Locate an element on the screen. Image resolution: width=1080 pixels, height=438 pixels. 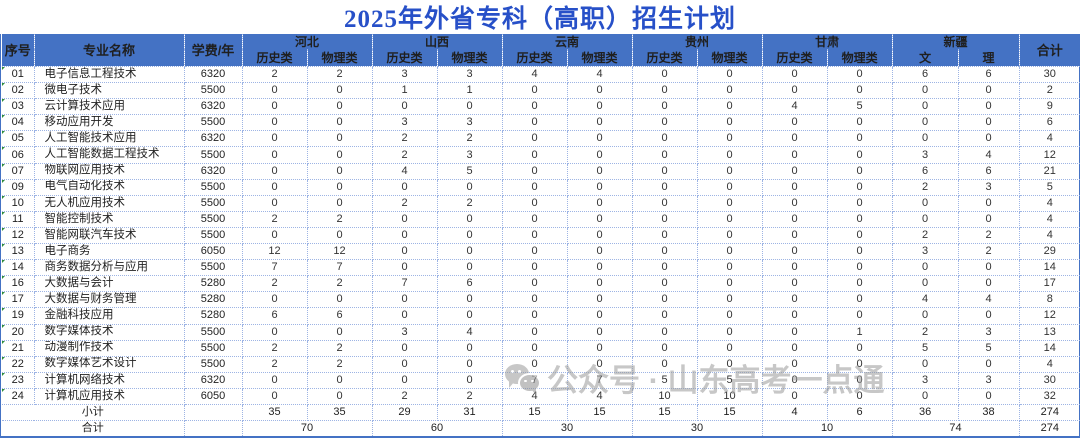
cell-quota-2: 1 is located at coordinates (405, 91).